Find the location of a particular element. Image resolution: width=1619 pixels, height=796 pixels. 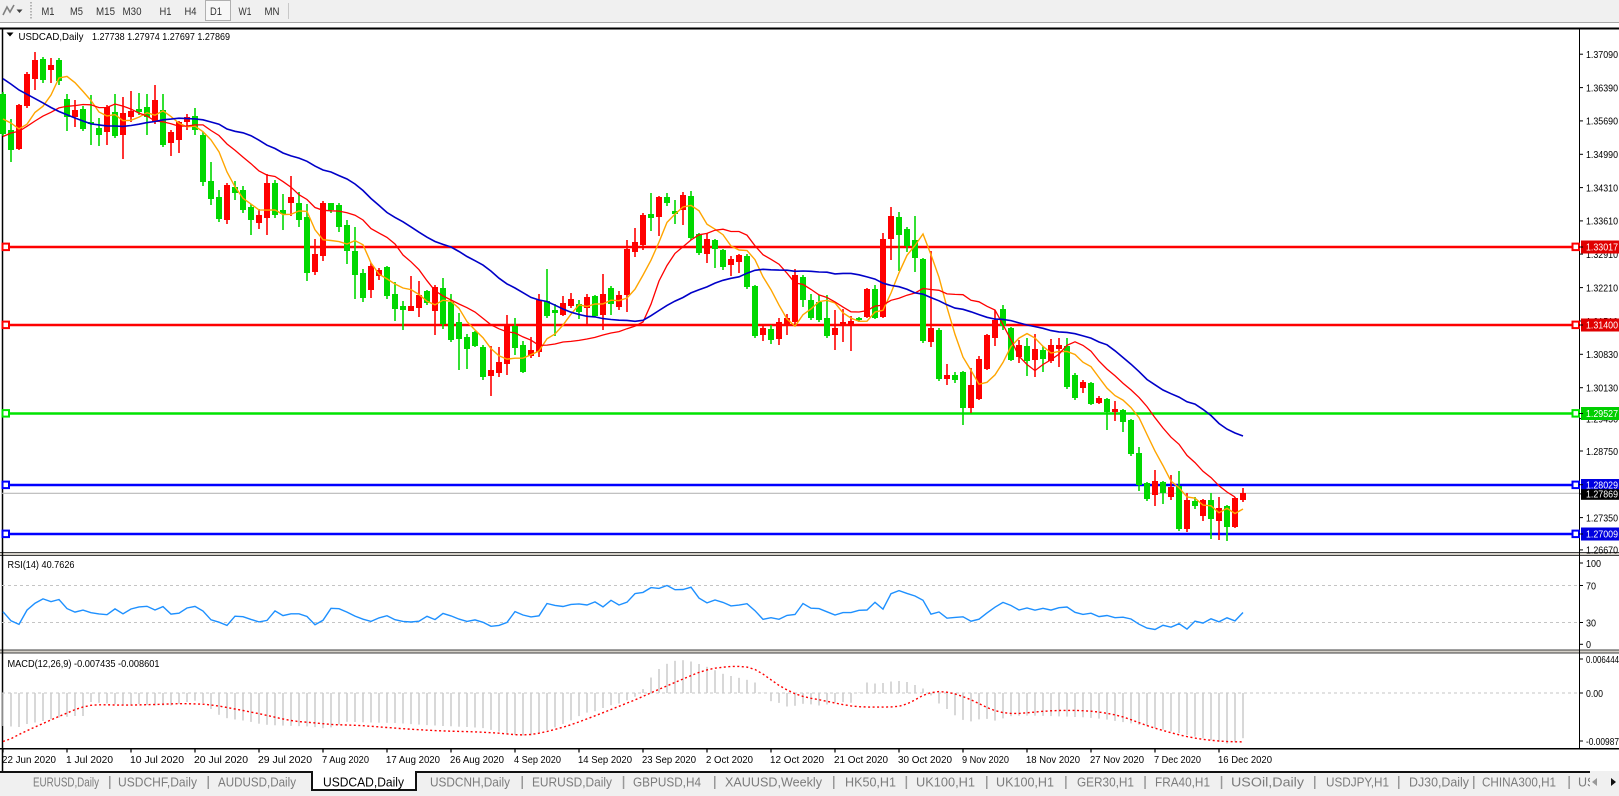

svg-text: 0 is located at coordinates (1588, 645).